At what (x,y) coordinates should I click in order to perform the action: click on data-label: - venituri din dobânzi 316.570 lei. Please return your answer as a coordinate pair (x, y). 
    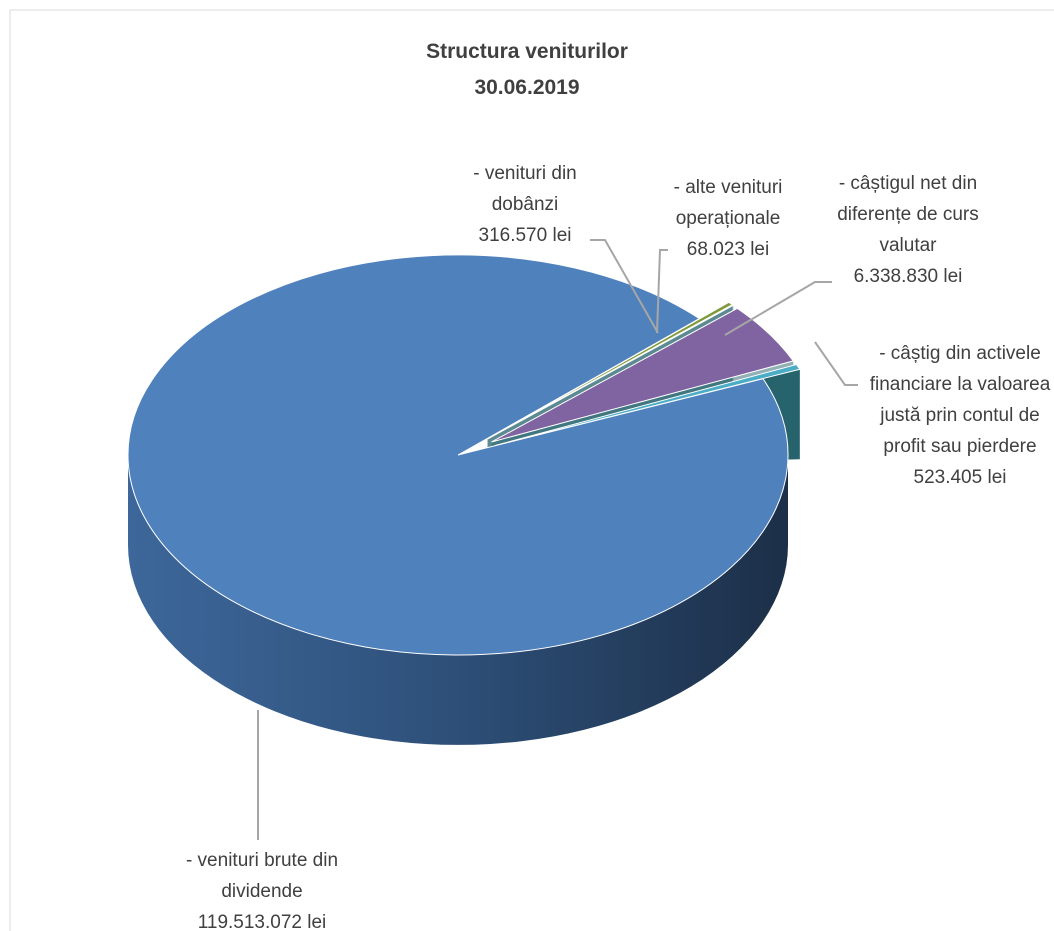
    Looking at the image, I should click on (525, 204).